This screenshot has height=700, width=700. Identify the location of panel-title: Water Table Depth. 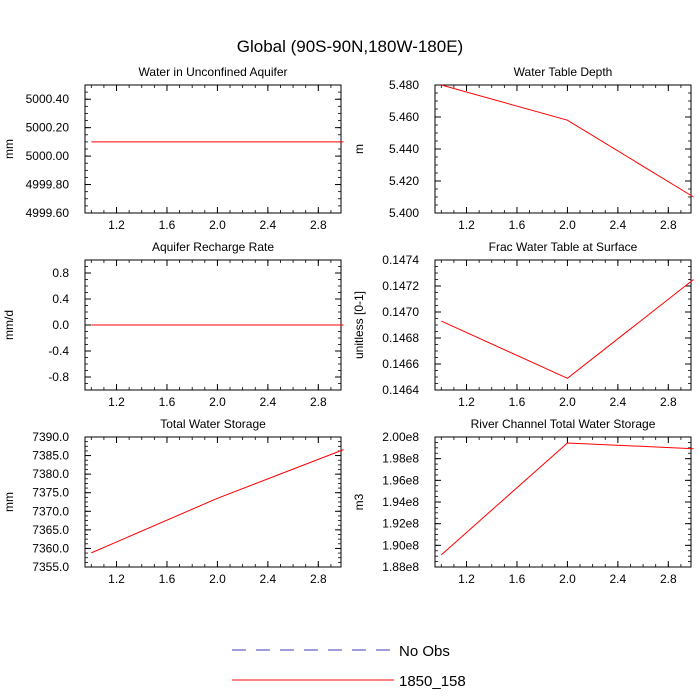
(563, 72).